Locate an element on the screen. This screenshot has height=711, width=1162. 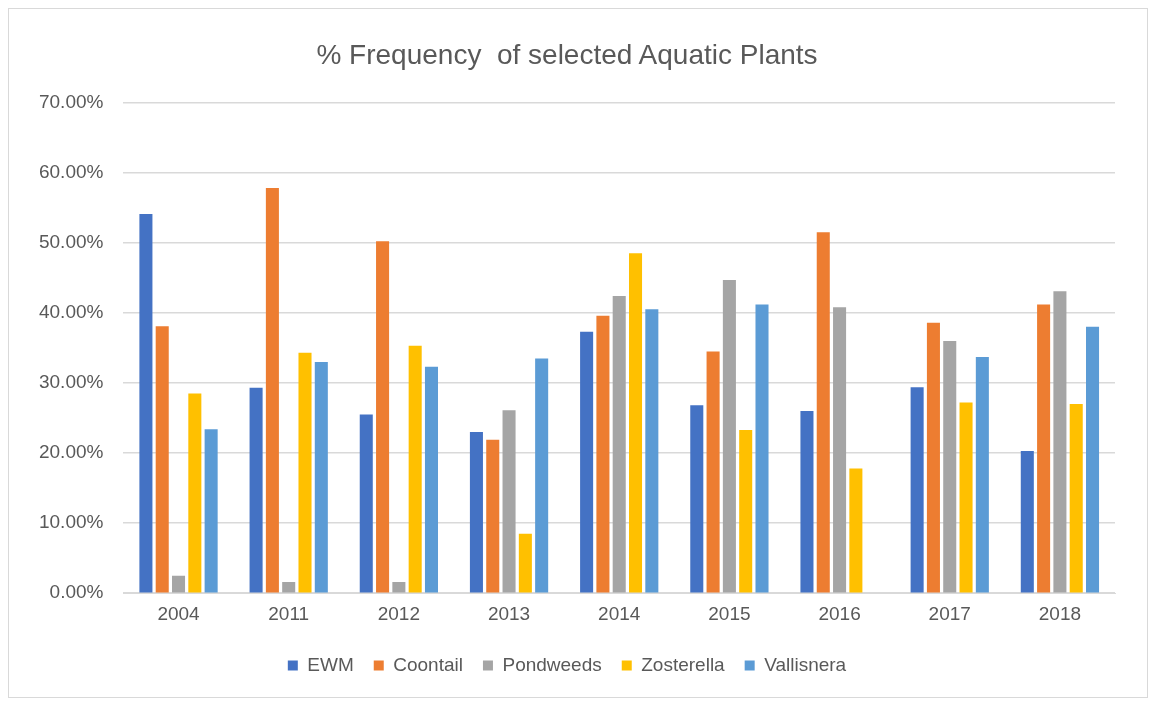
y-tick-label: 10.00% is located at coordinates (71, 522).